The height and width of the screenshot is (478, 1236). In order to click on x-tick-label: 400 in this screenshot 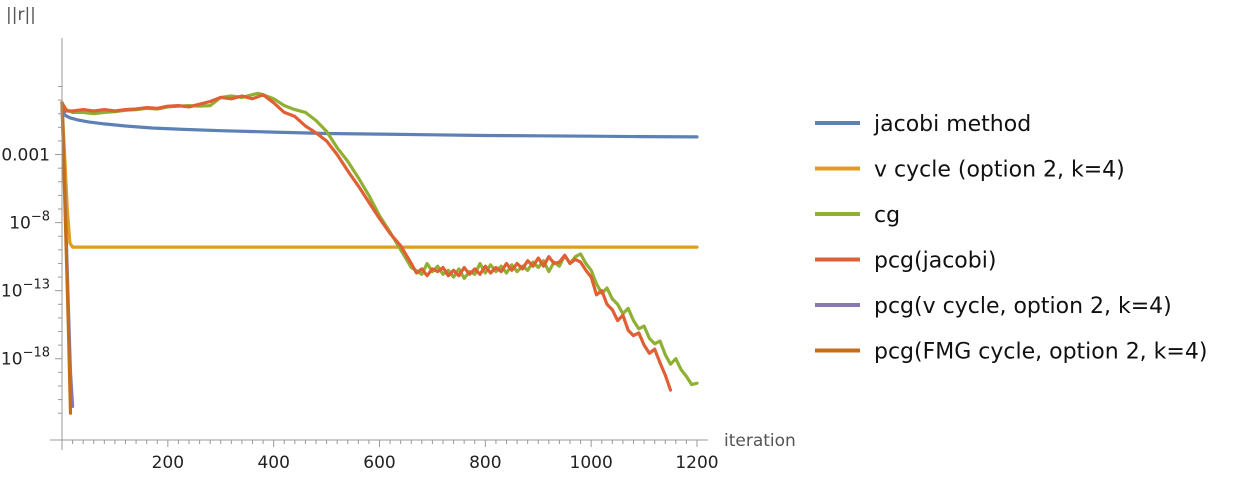, I will do `click(273, 463)`.